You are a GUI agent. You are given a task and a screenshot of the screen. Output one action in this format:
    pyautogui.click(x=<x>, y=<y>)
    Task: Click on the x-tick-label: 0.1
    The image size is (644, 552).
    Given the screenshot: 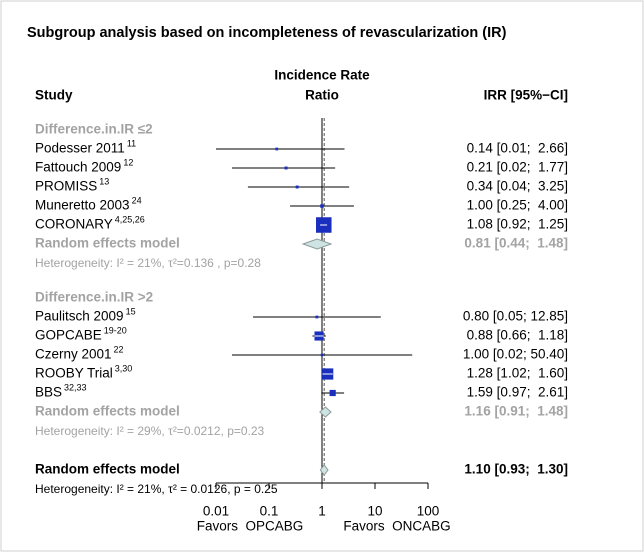 What is the action you would take?
    pyautogui.click(x=269, y=511)
    